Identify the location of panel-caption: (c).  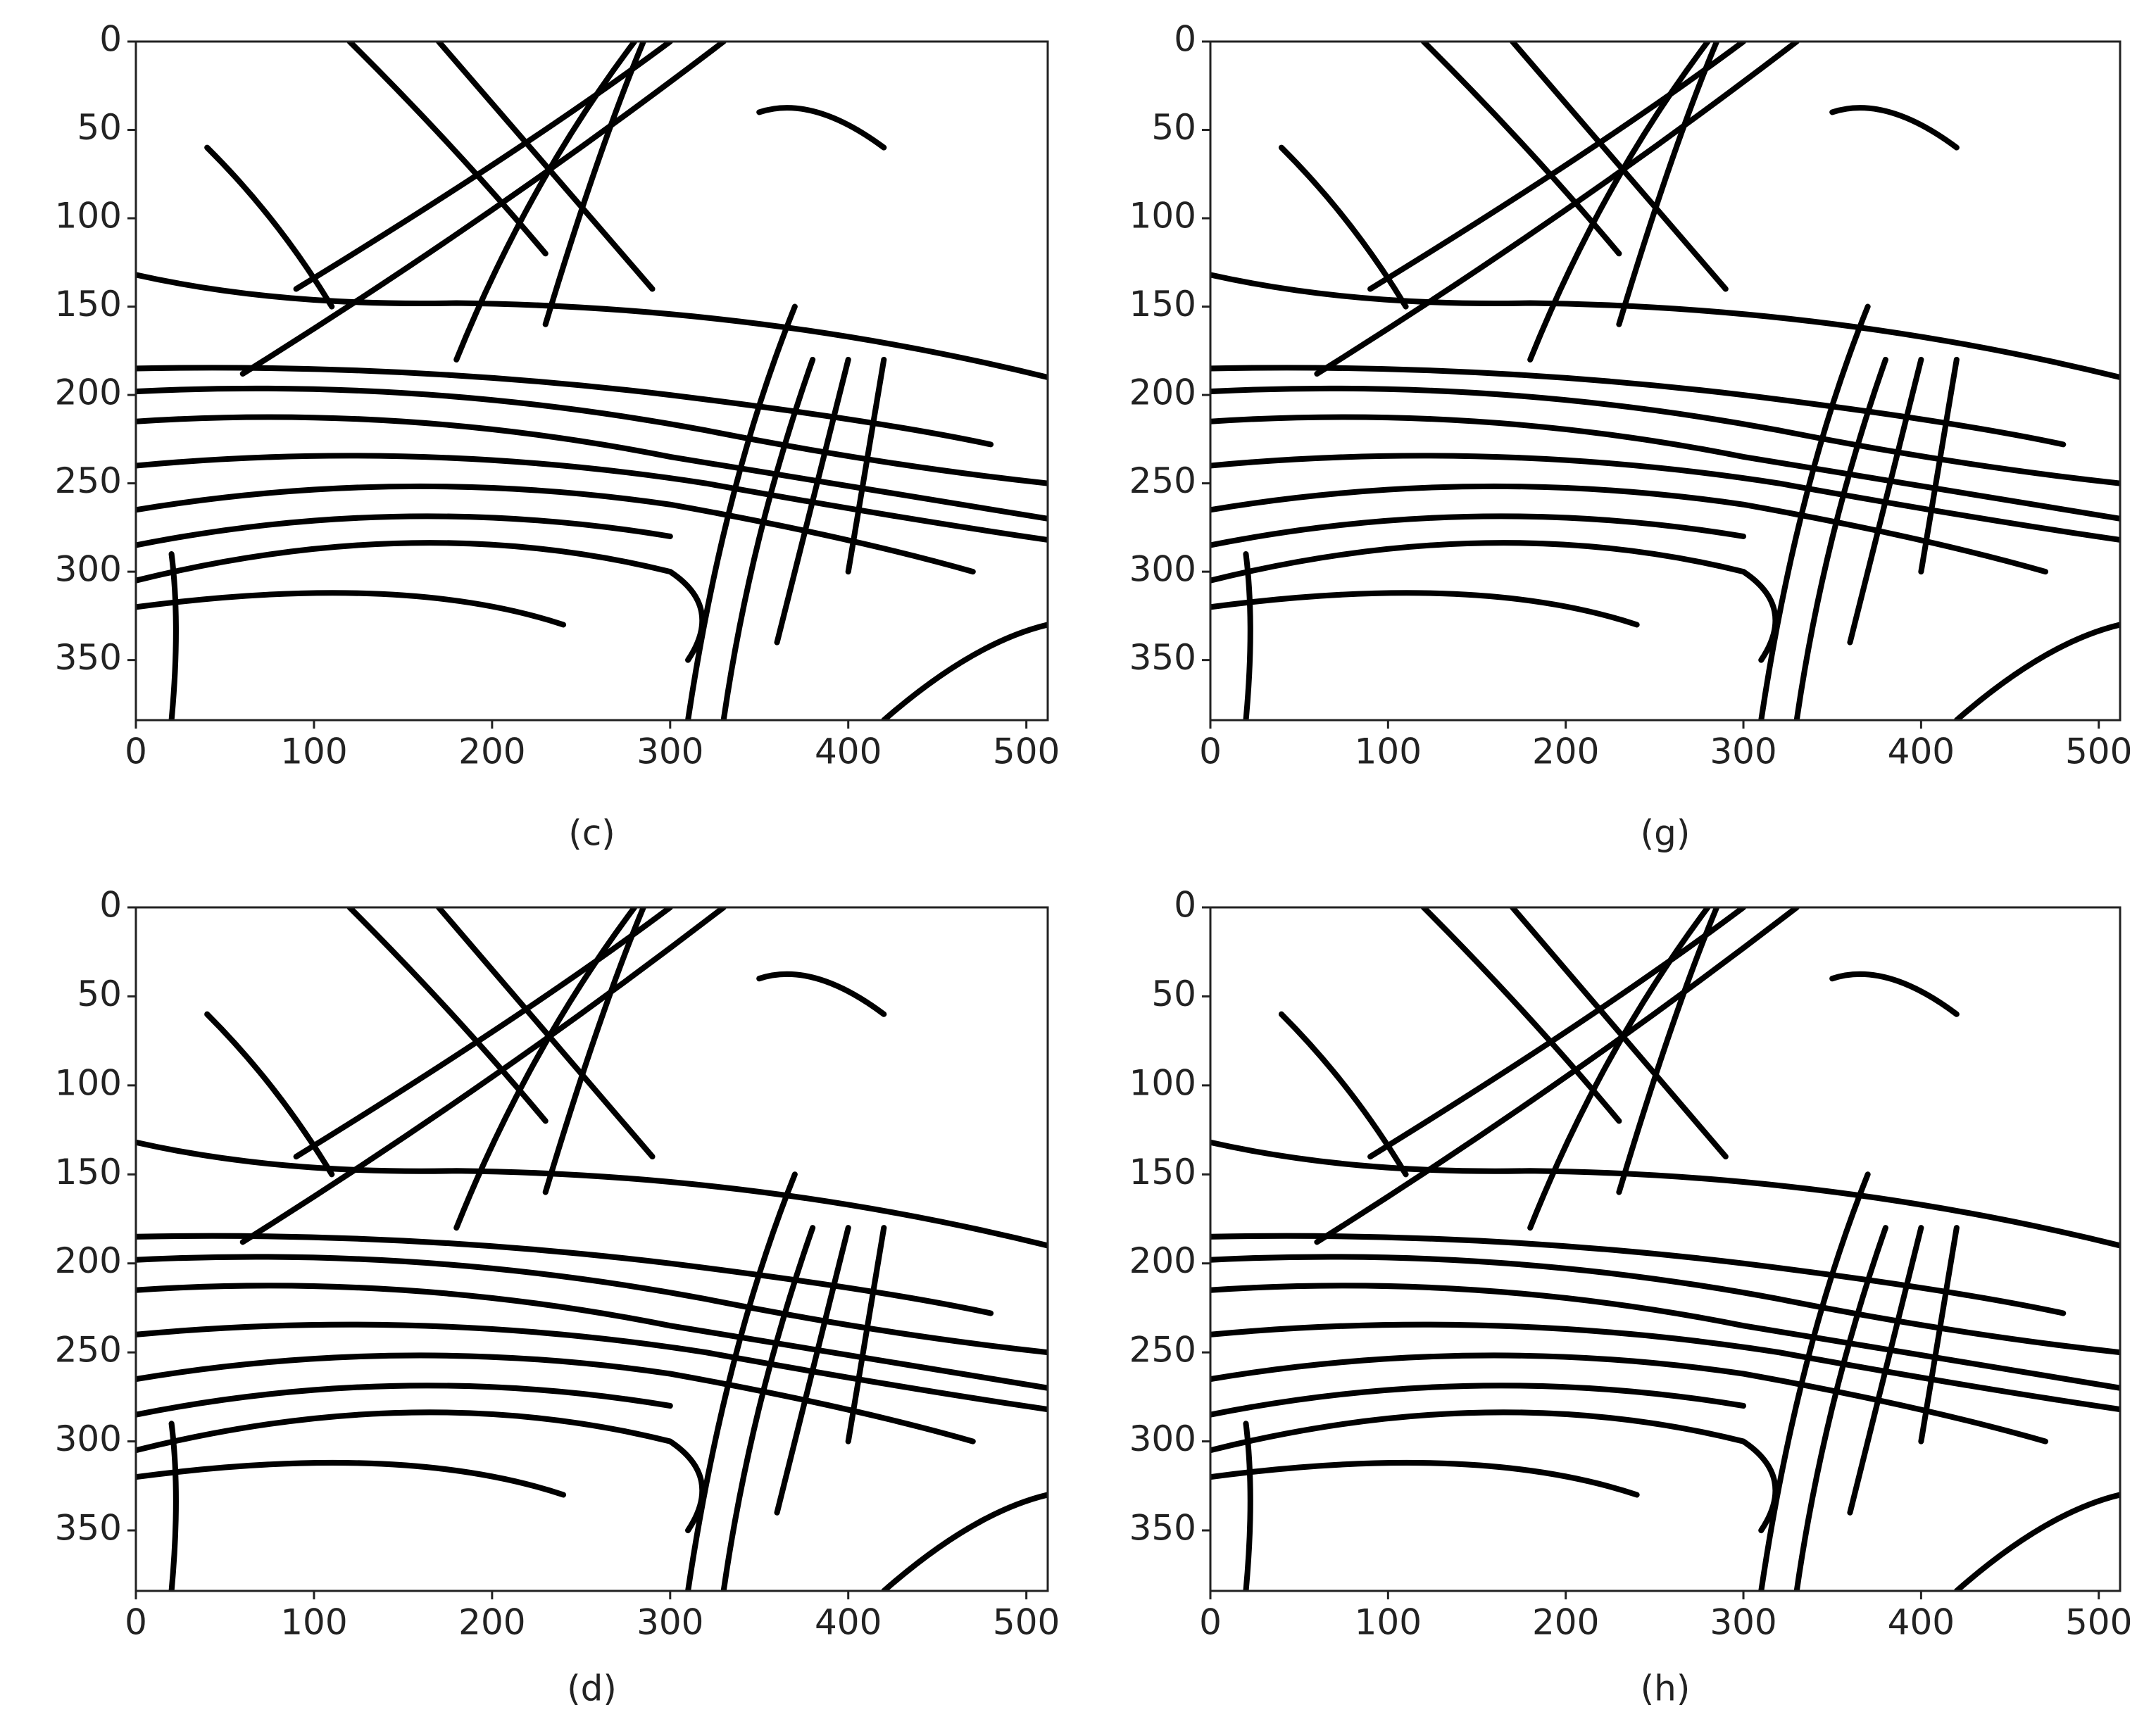
(591, 833).